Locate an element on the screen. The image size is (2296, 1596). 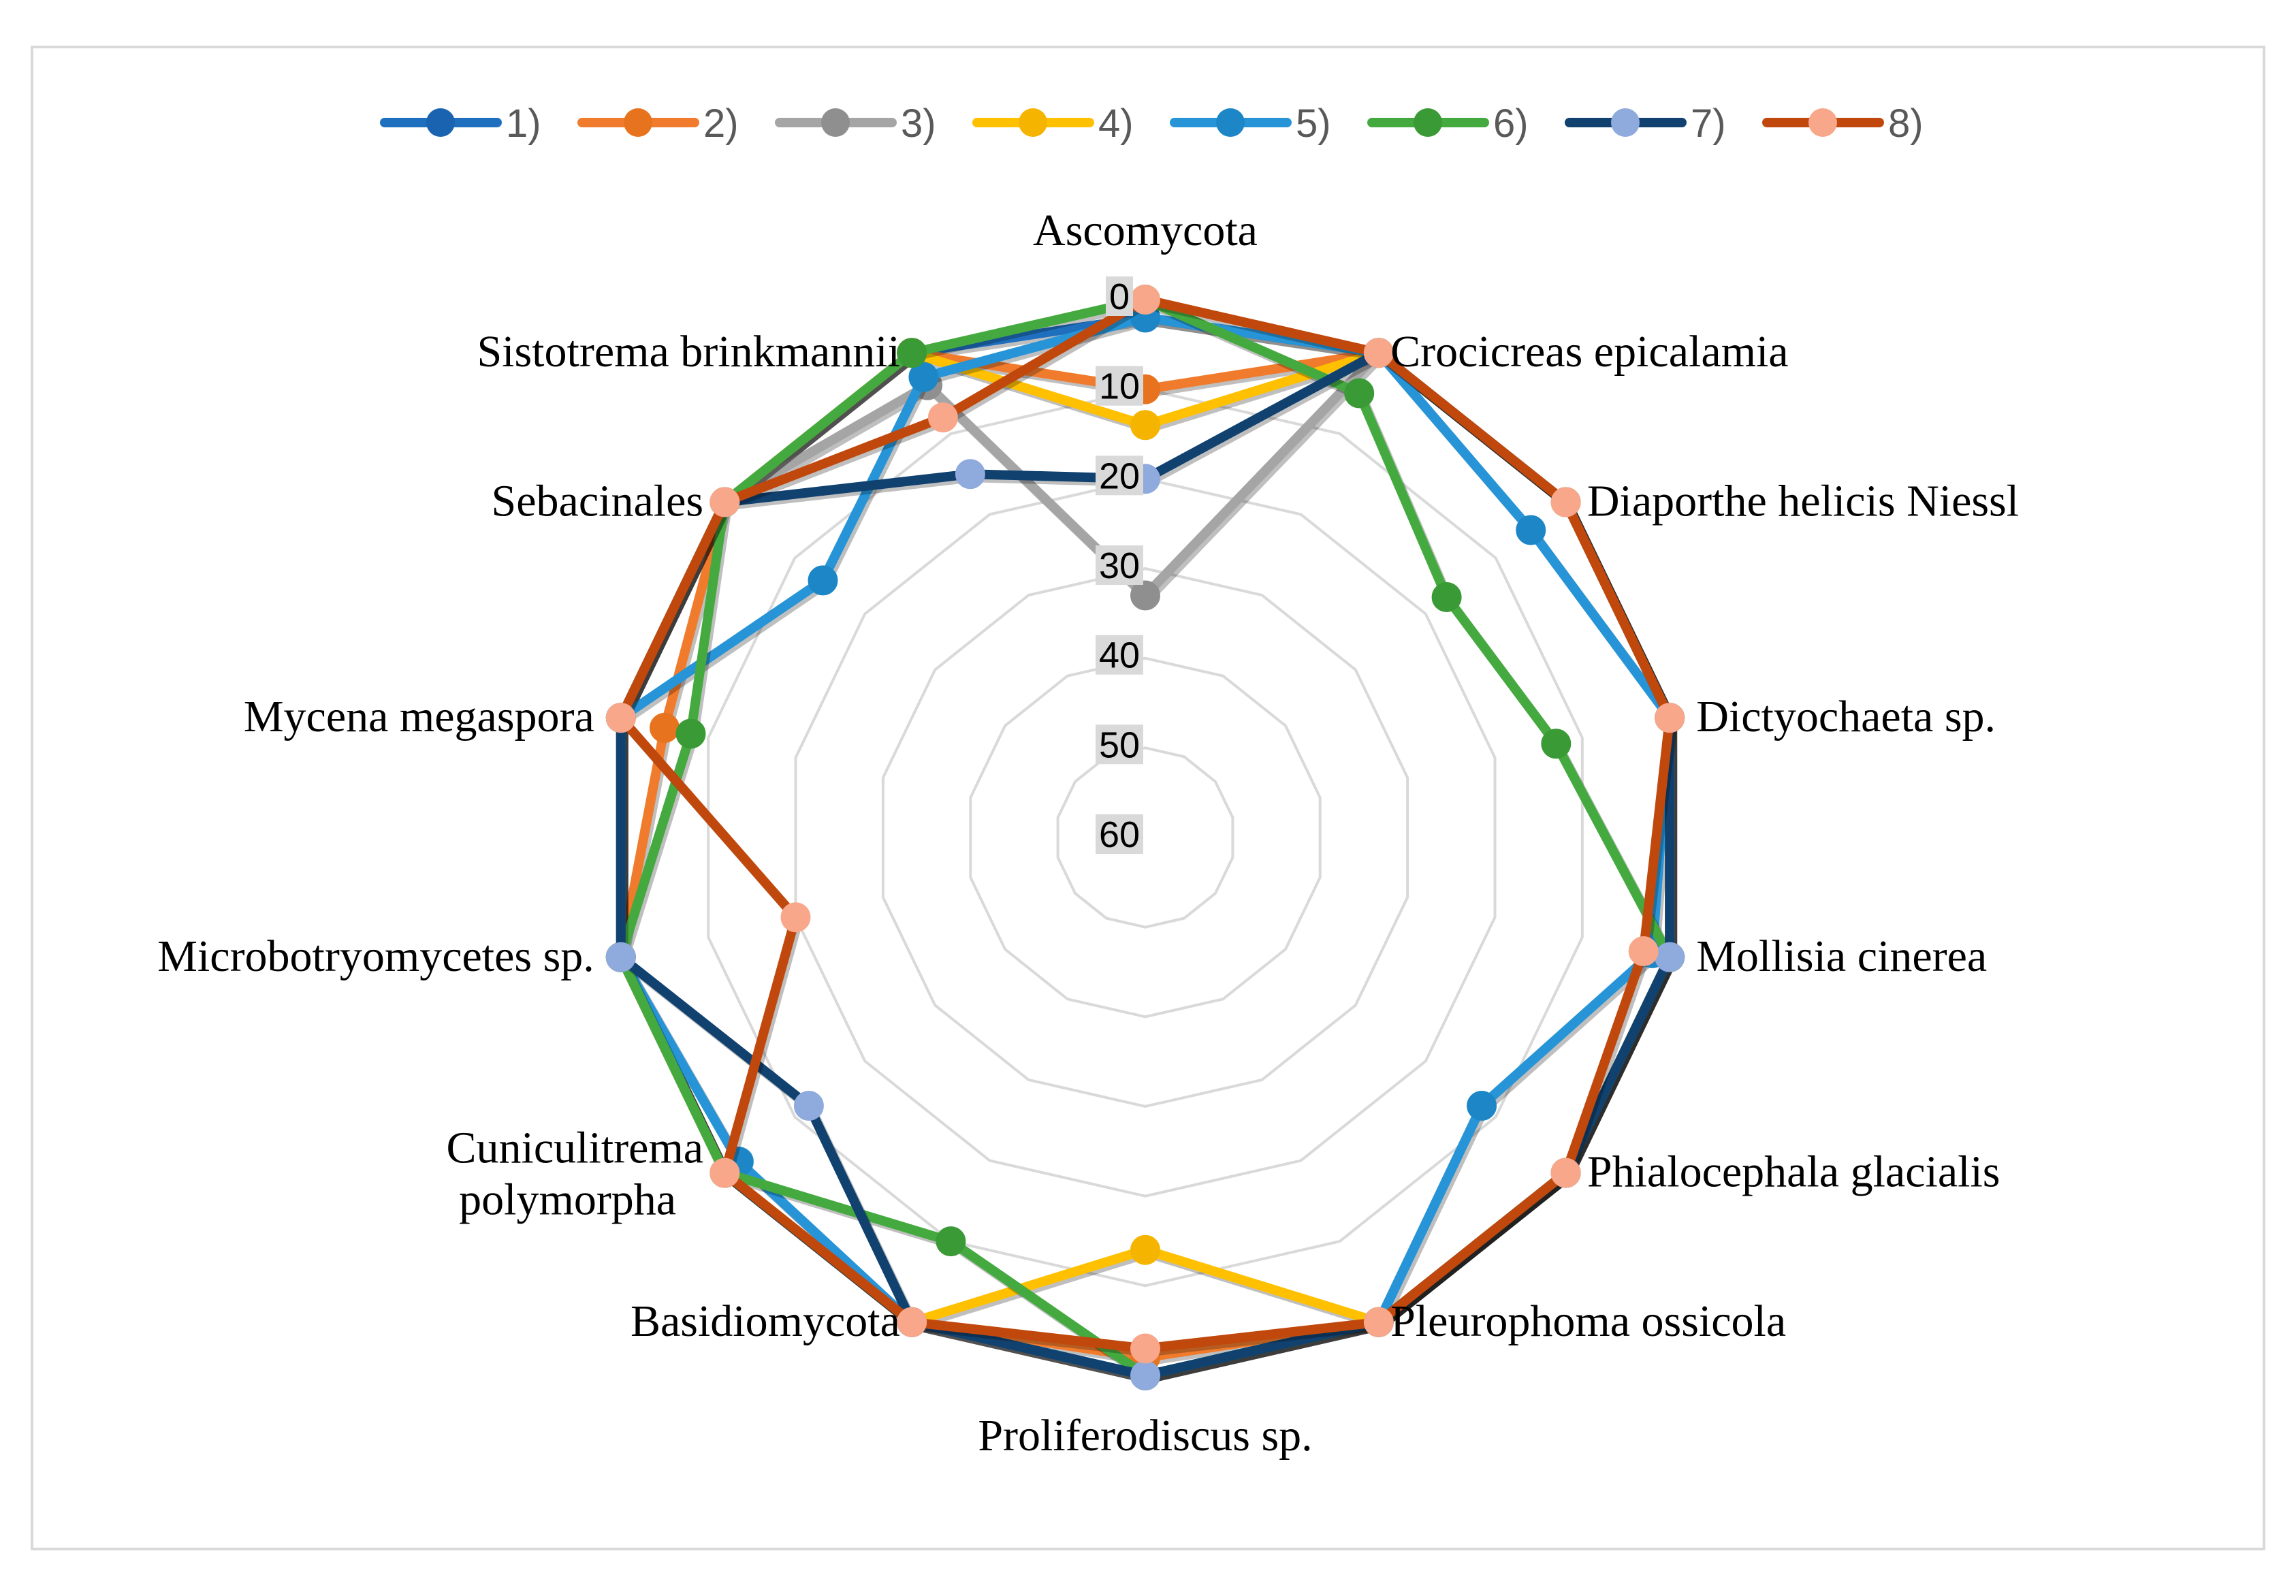
legend-item-7: 7) is located at coordinates (1645, 123).